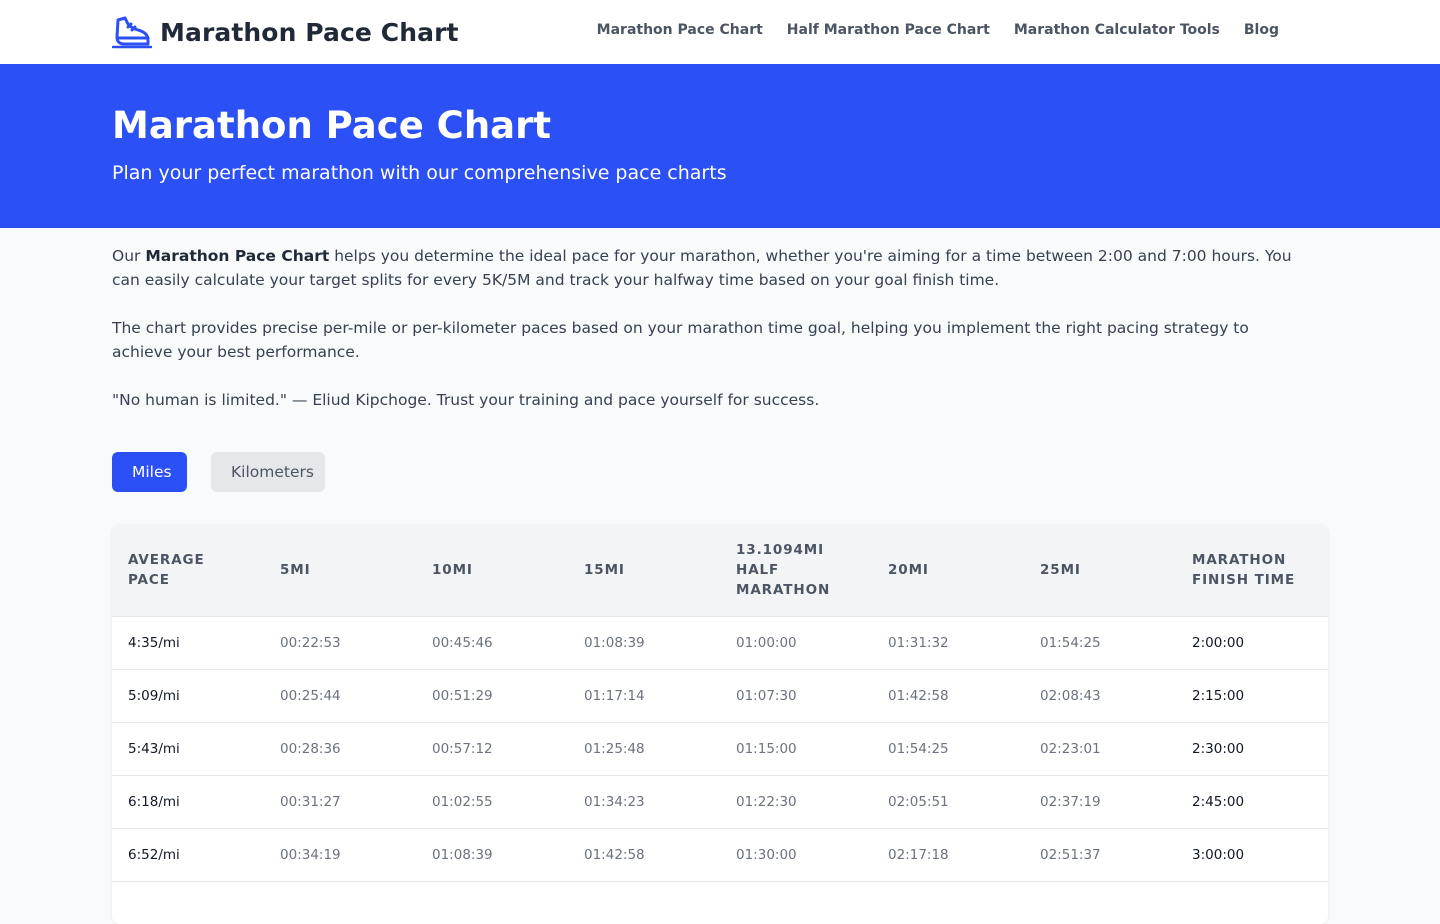  Describe the element at coordinates (679, 30) in the screenshot. I see `nav-marathon-pace-chart: Marathon Pace Chart` at that location.